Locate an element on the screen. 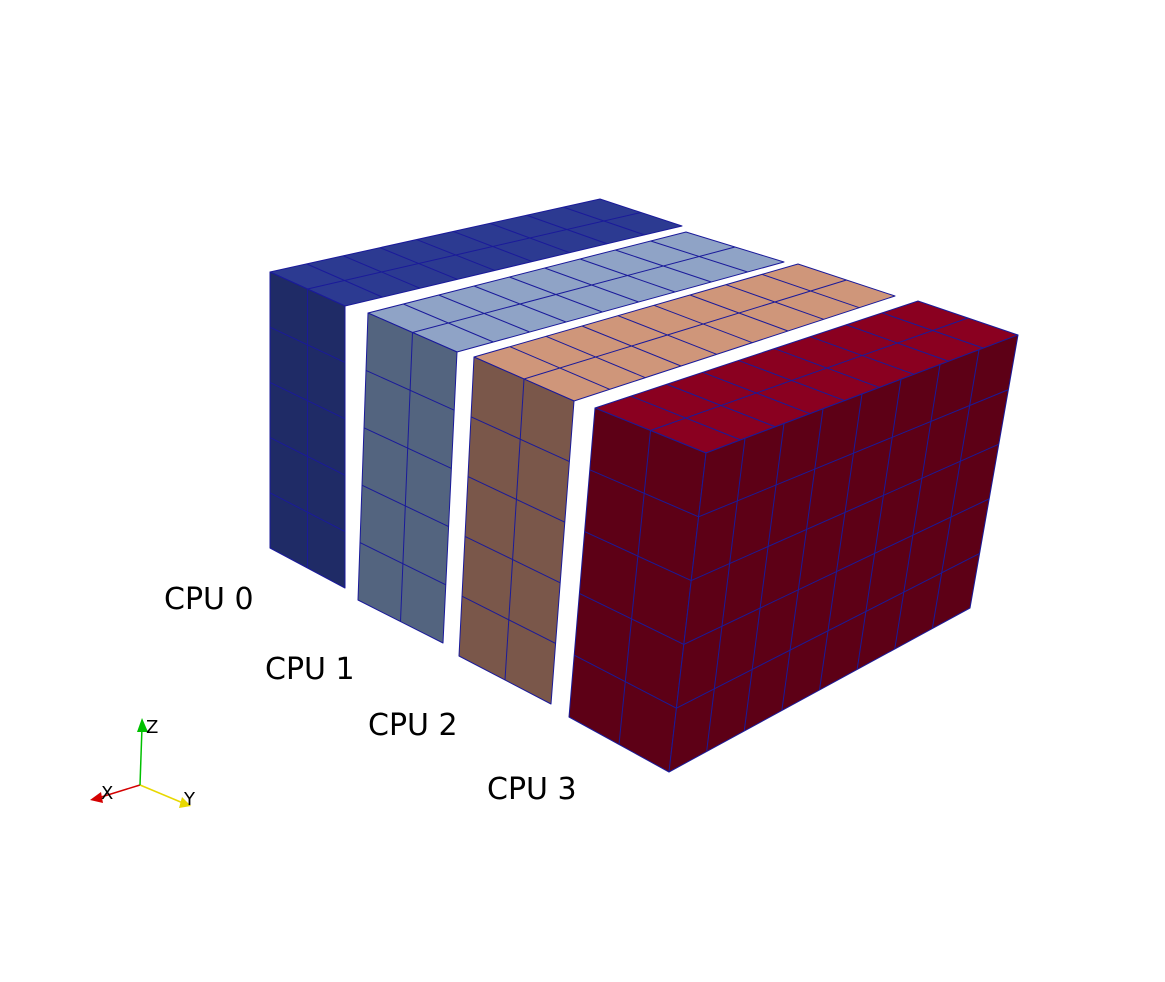 This screenshot has width=1165, height=982. cpu-block-2-front-face is located at coordinates (516, 530).